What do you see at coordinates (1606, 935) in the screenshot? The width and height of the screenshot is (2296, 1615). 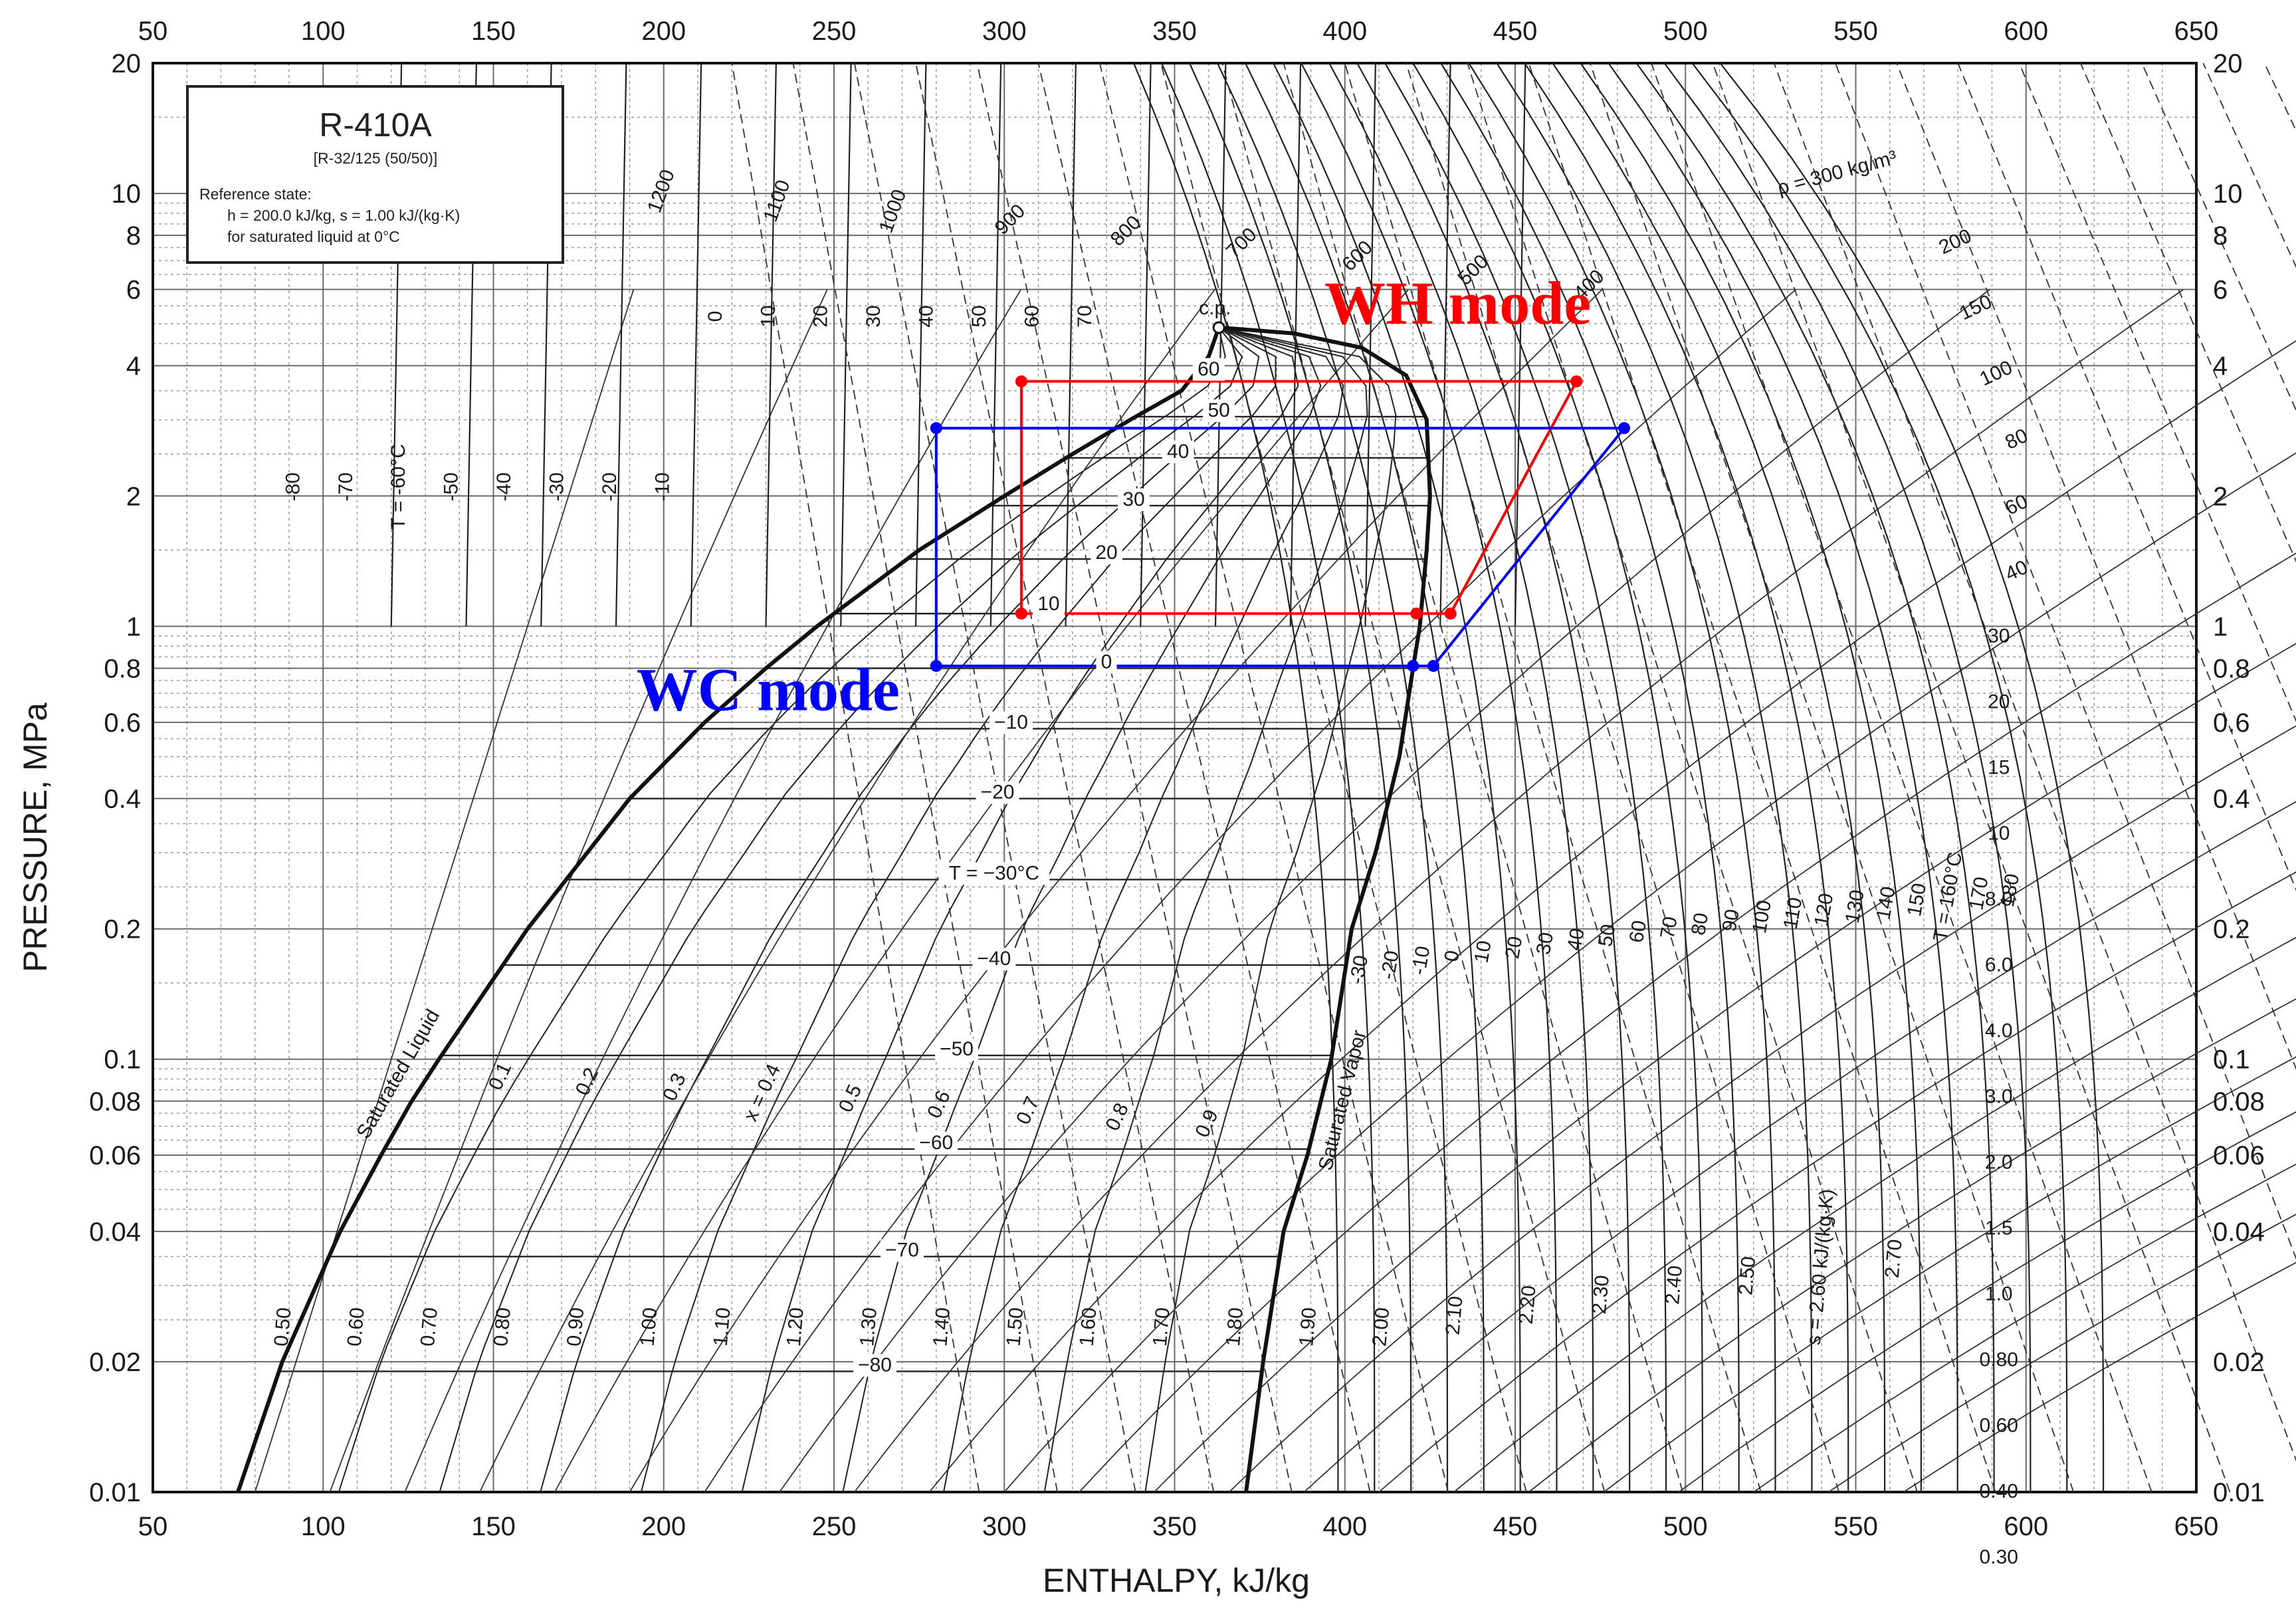 I see `superheat-isotherm-label: 50` at bounding box center [1606, 935].